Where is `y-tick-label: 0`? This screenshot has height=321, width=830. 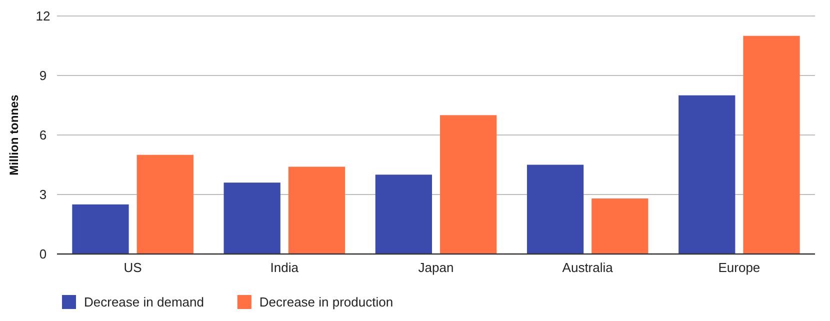
y-tick-label: 0 is located at coordinates (43, 254).